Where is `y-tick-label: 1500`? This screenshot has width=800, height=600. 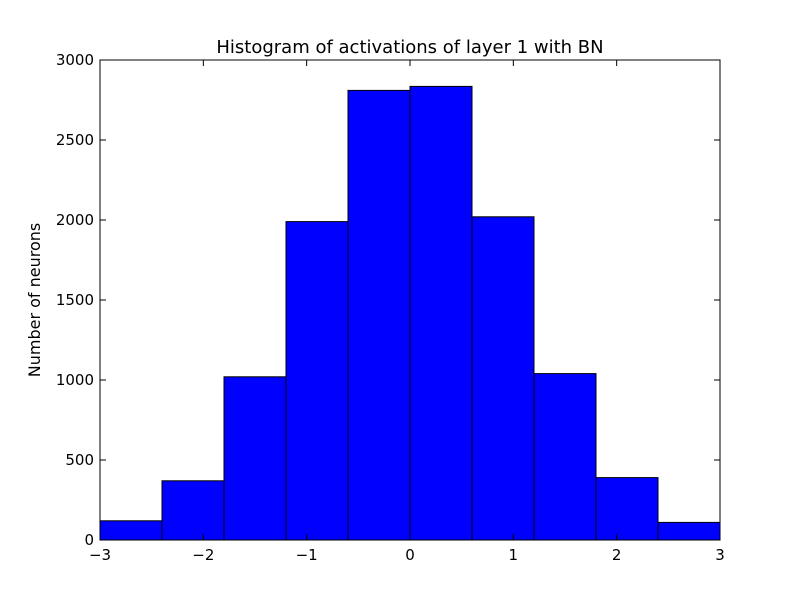 y-tick-label: 1500 is located at coordinates (75, 300).